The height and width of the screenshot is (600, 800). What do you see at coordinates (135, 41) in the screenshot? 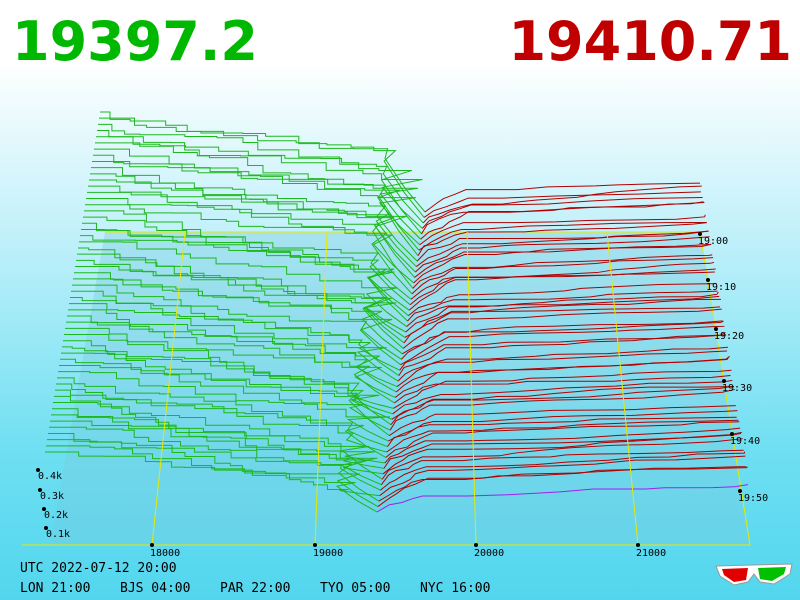
I see `bid-price: 19397.2` at bounding box center [135, 41].